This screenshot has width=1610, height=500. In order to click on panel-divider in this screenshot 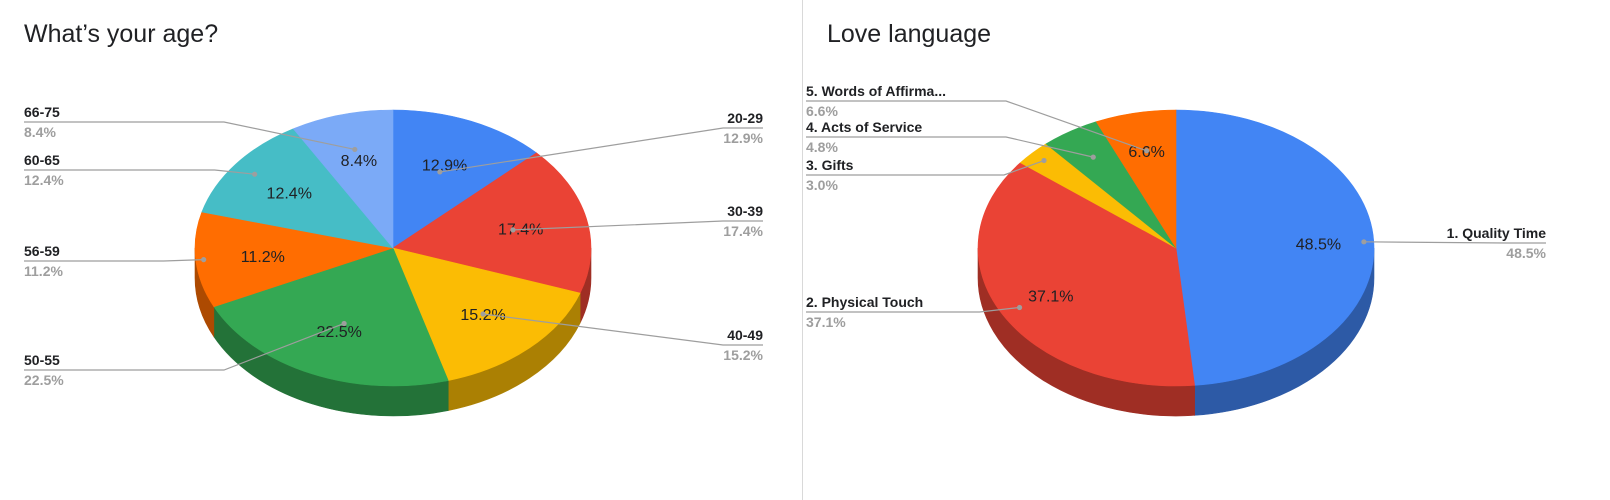, I will do `click(802, 250)`.